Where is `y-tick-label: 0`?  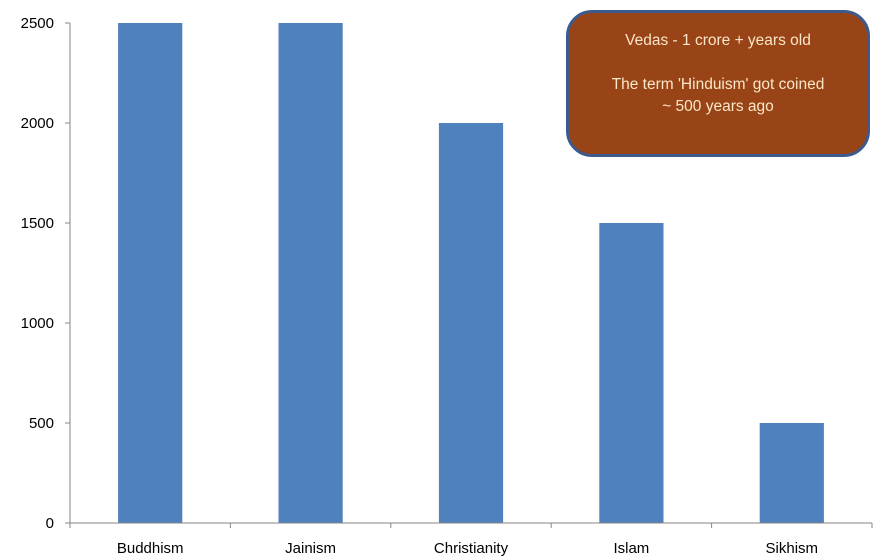
y-tick-label: 0 is located at coordinates (50, 523).